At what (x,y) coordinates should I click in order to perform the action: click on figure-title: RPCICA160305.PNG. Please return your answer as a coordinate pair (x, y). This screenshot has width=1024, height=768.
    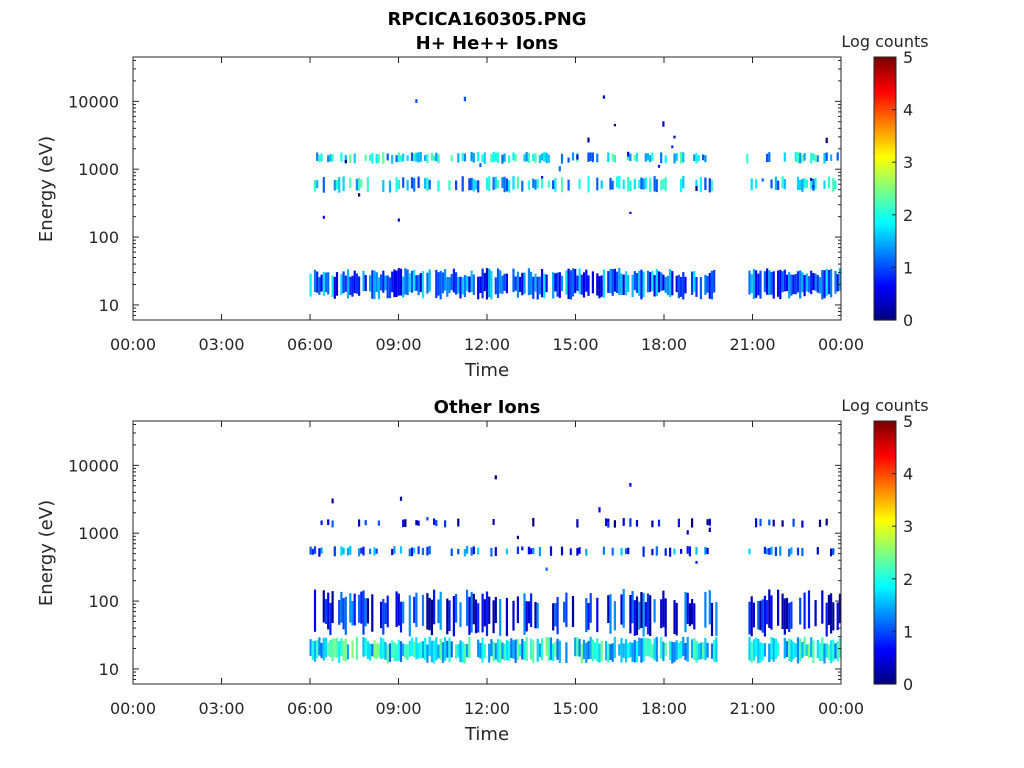
    Looking at the image, I should click on (486, 19).